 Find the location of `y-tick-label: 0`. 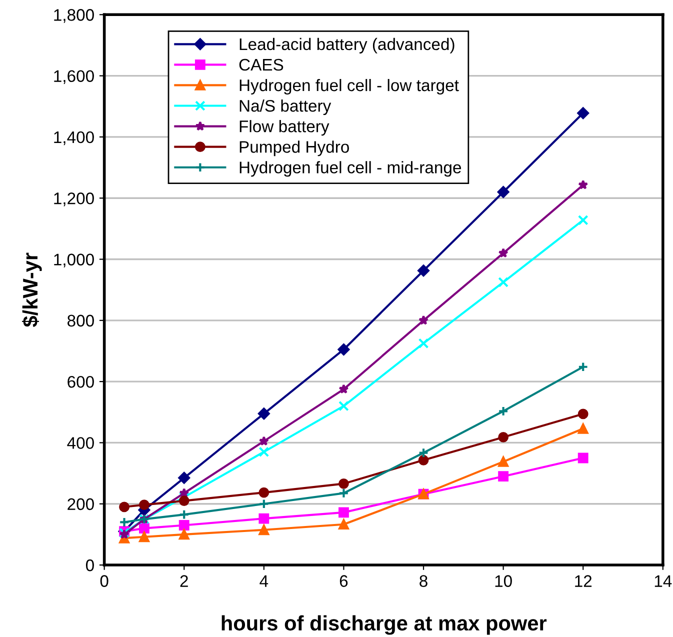

y-tick-label: 0 is located at coordinates (90, 565).